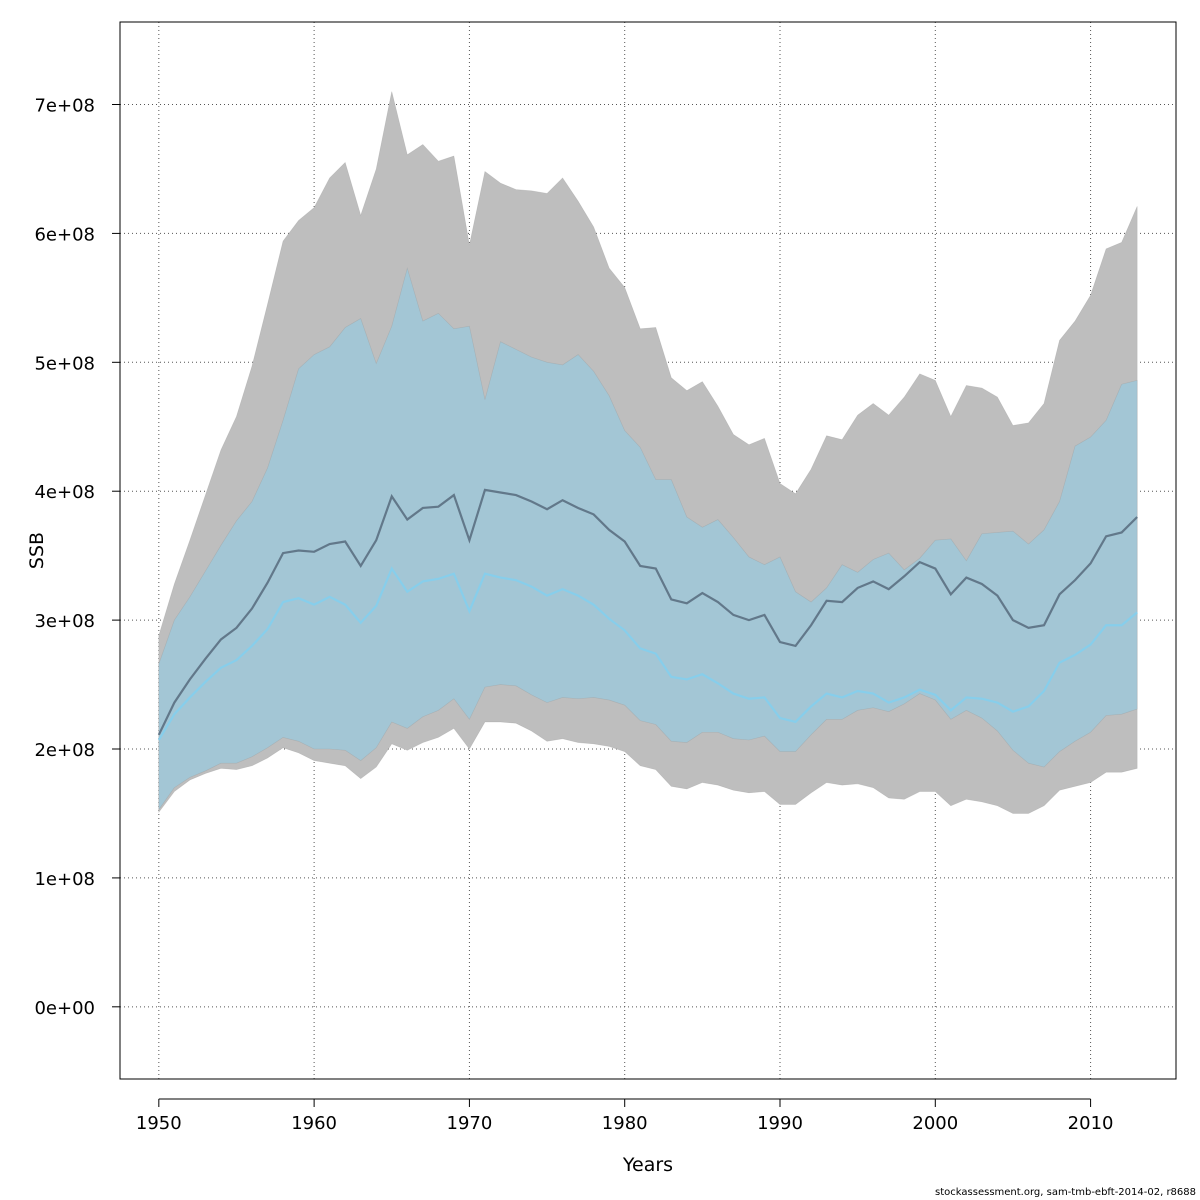 The height and width of the screenshot is (1200, 1200). I want to click on x-tick-label: 1960, so click(314, 1123).